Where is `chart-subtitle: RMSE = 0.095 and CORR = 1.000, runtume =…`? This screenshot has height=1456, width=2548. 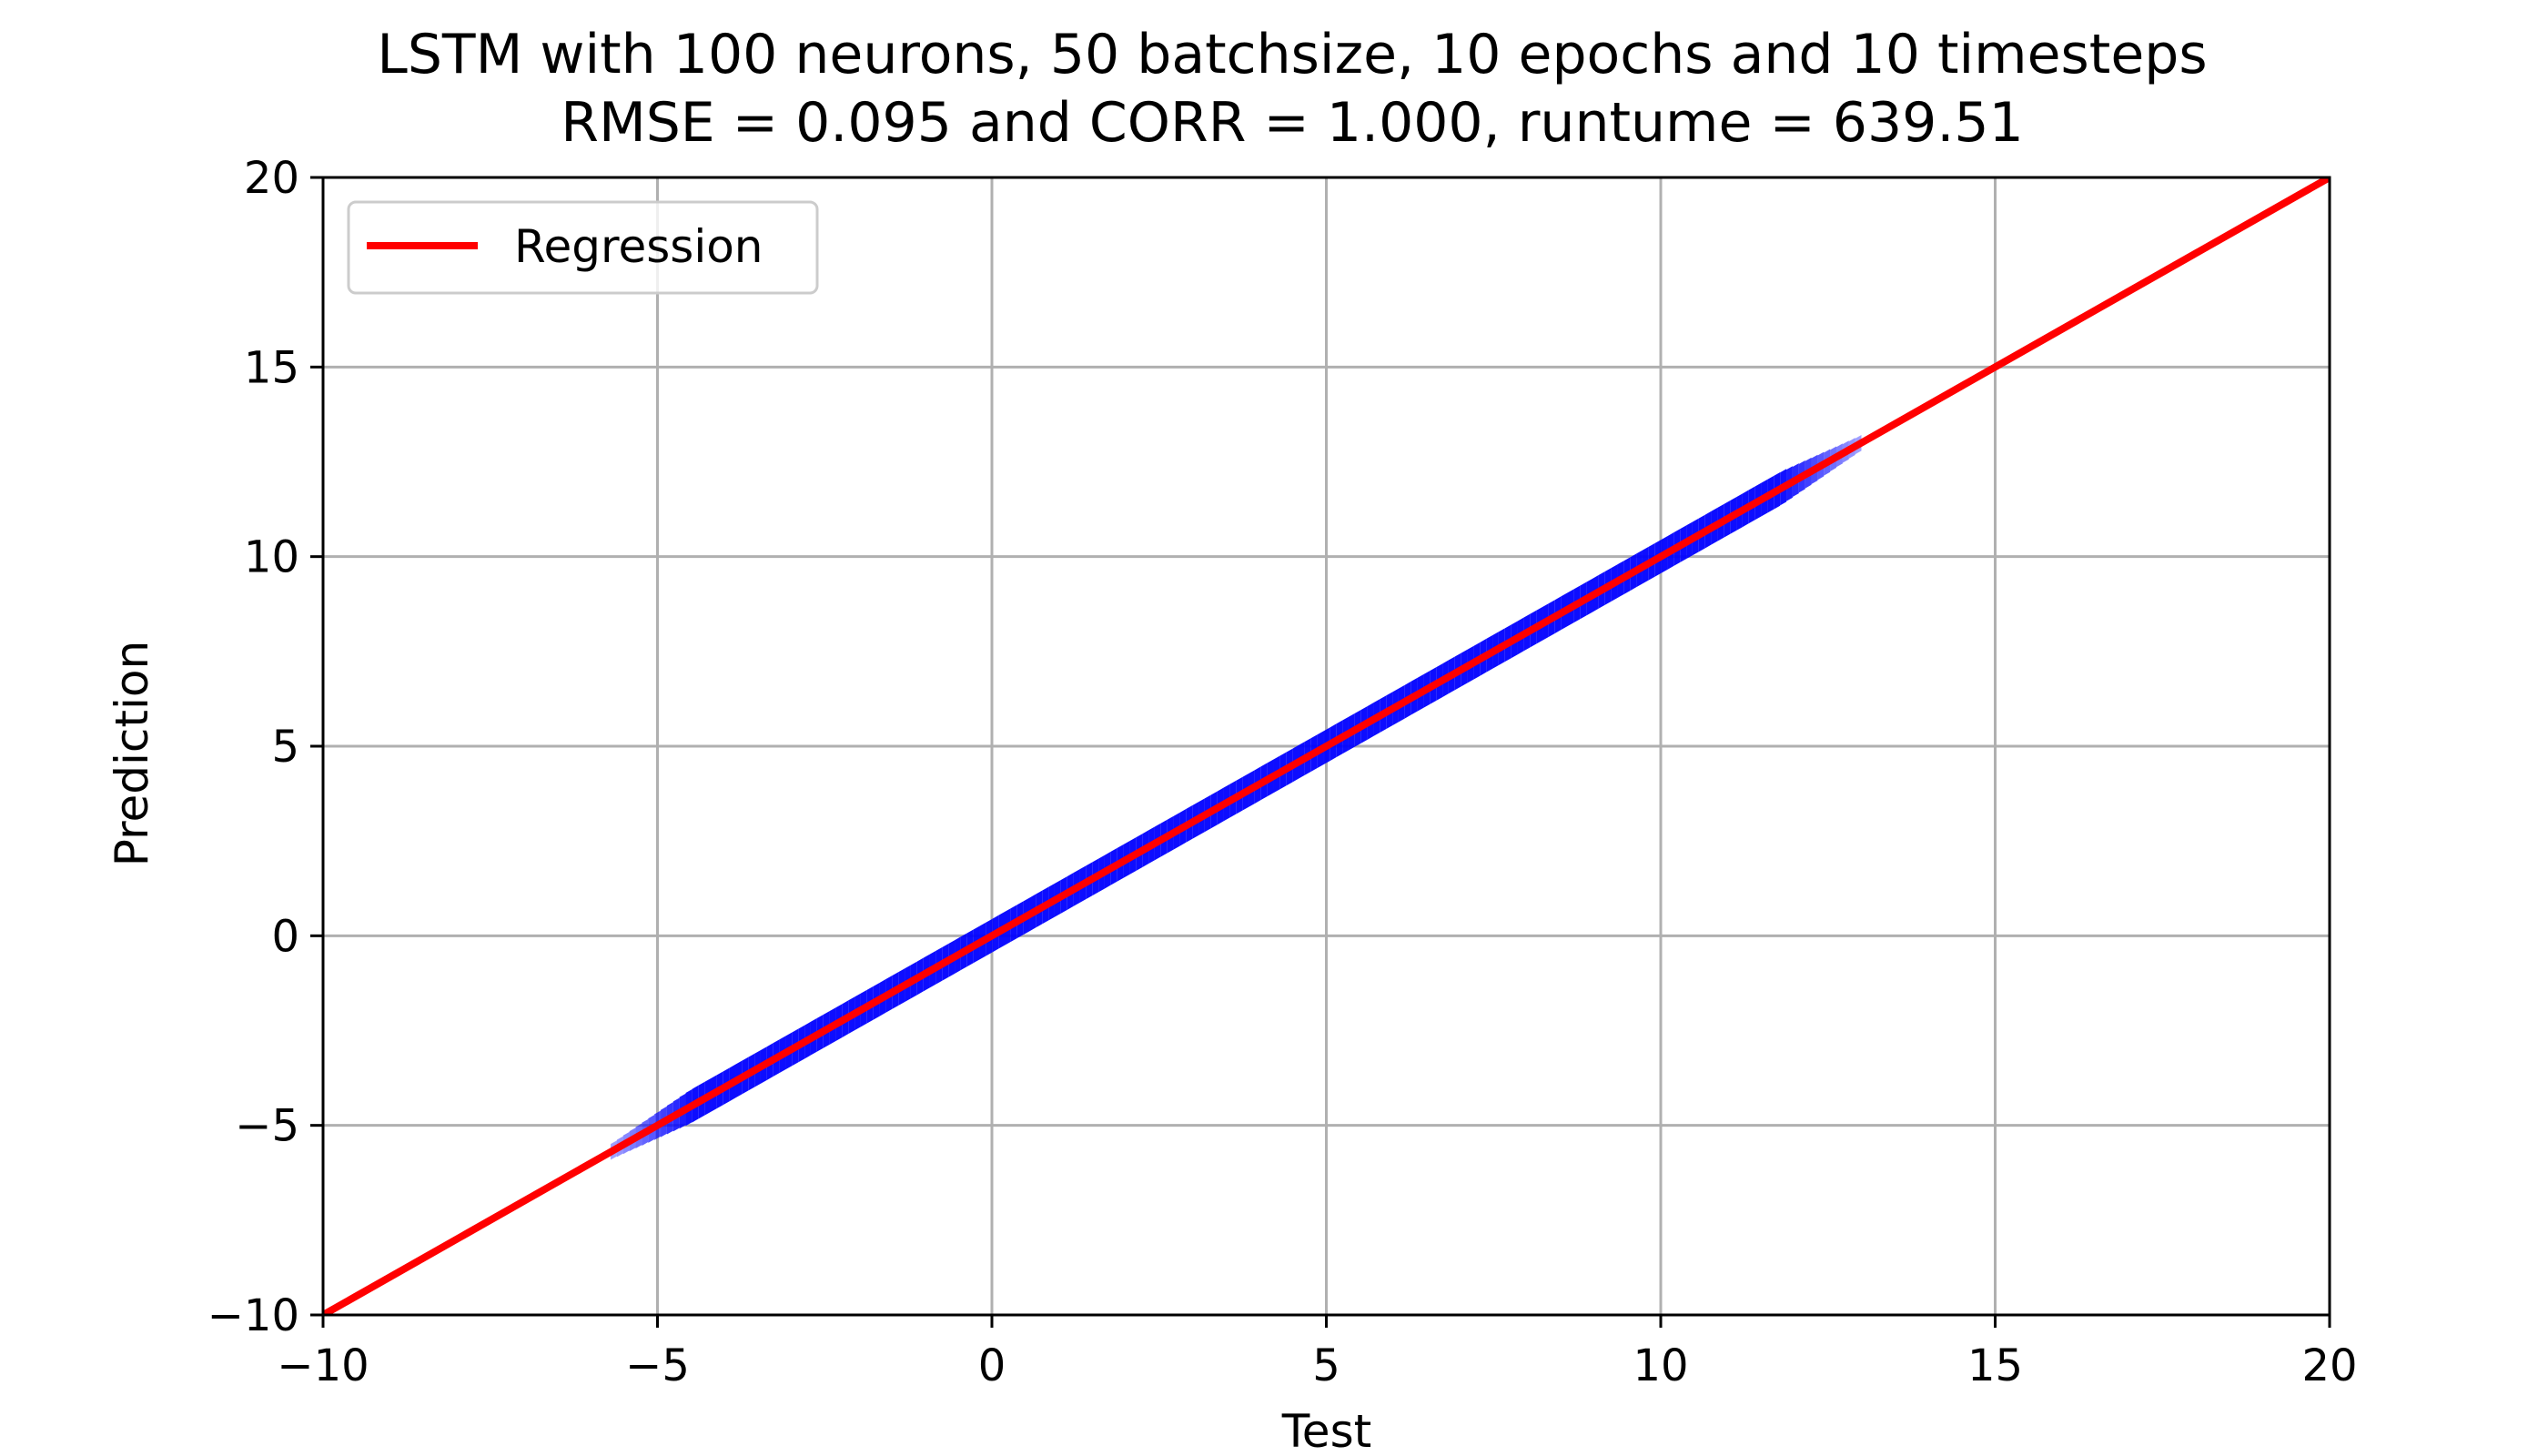
chart-subtitle: RMSE = 0.095 and CORR = 1.000, runtume =… is located at coordinates (1293, 123).